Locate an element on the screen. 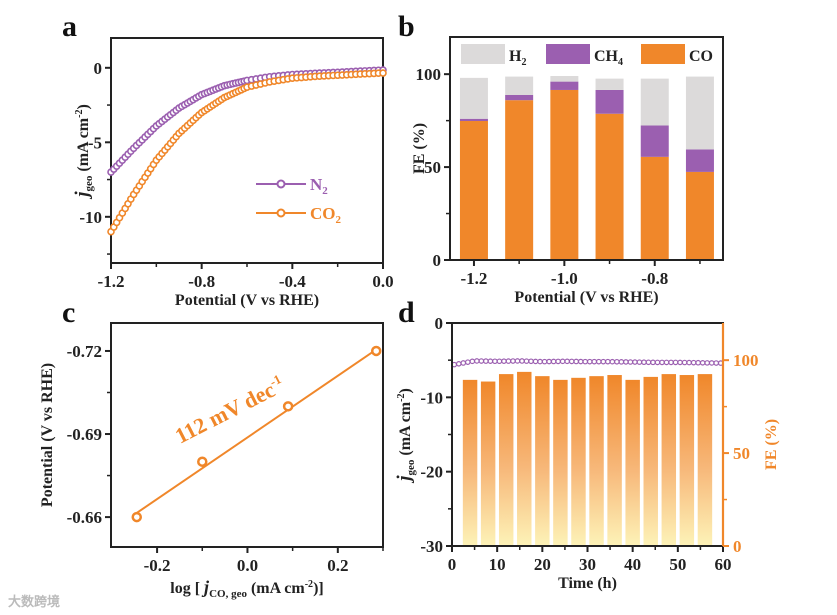 This screenshot has width=837, height=615. legend-label-CO: CO is located at coordinates (701, 56).